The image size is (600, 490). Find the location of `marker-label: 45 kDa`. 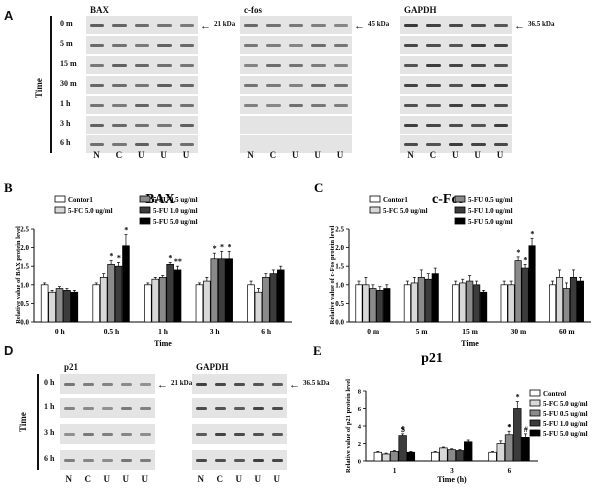

marker-label: 45 kDa is located at coordinates (379, 24).